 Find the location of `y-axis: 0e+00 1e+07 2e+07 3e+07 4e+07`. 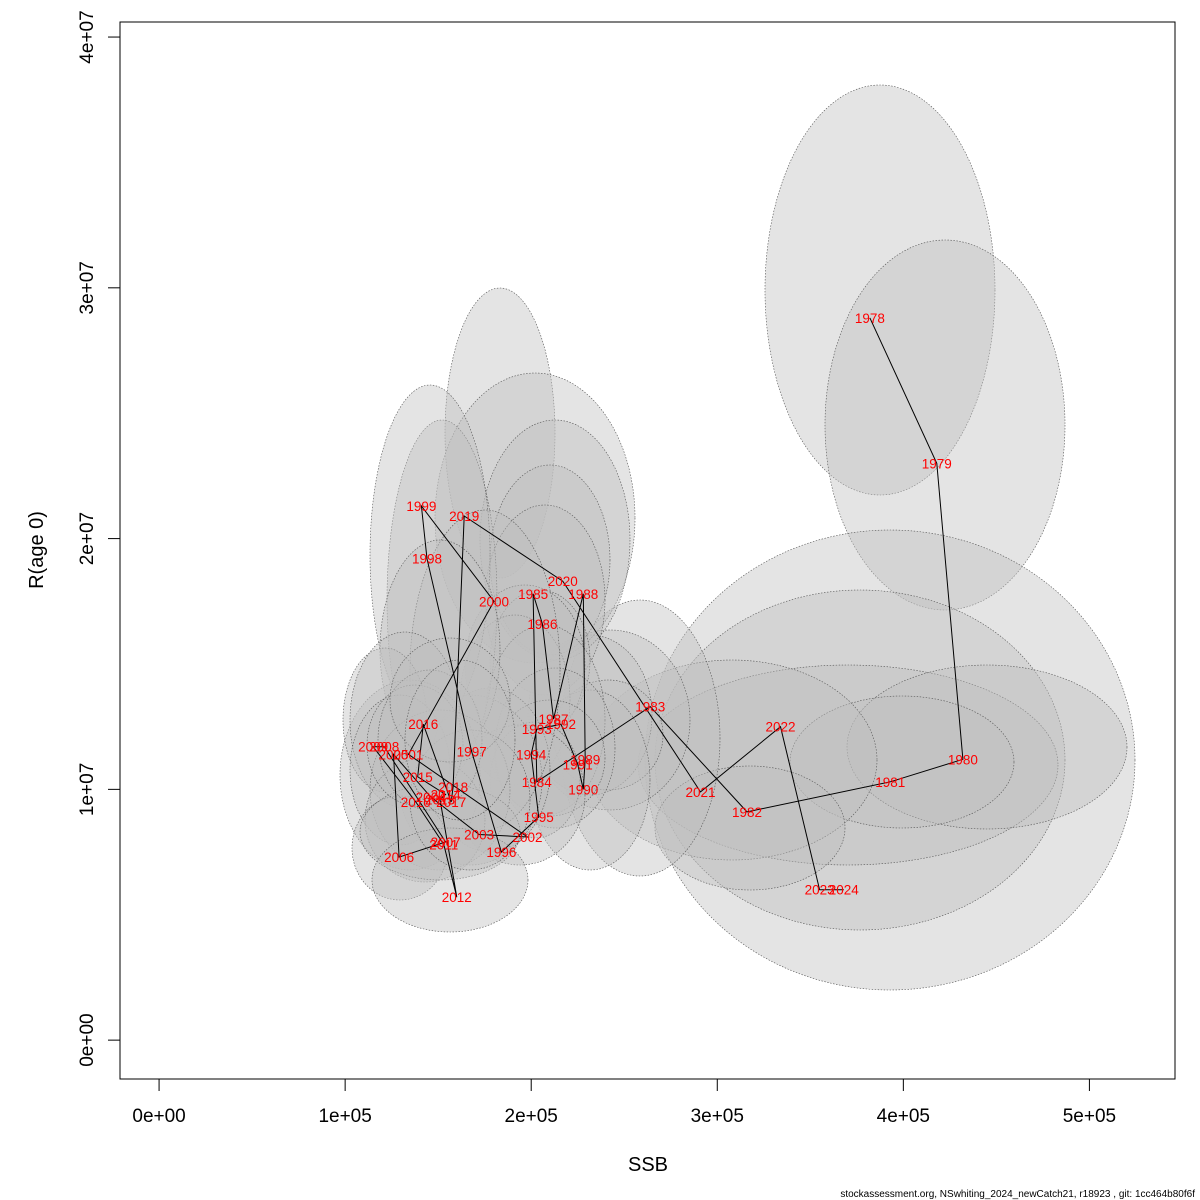

y-axis: 0e+00 1e+07 2e+07 3e+07 4e+07 is located at coordinates (99, 538).